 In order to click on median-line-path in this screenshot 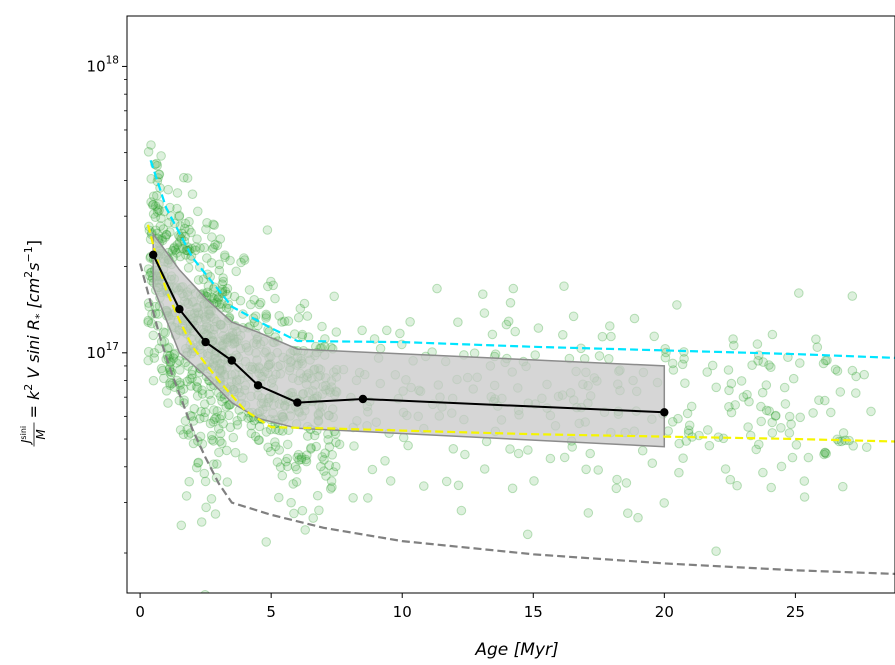, I will do `click(408, 334)`.